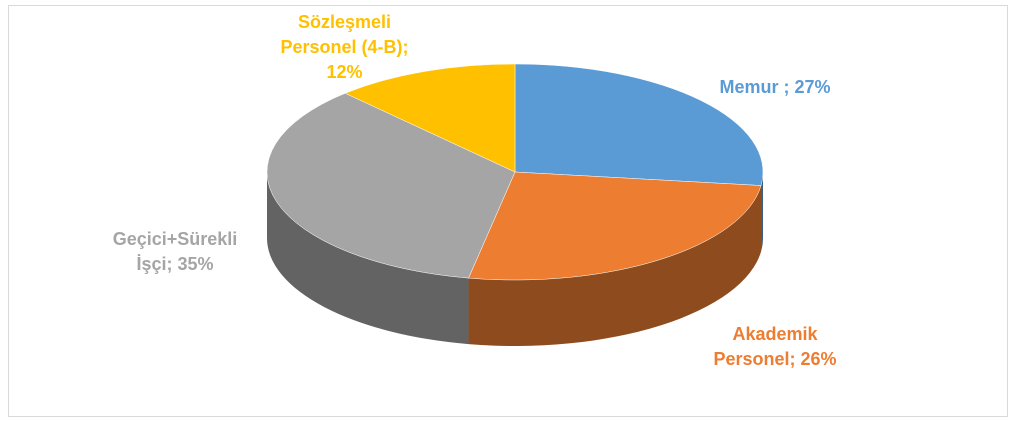 This screenshot has width=1016, height=425. I want to click on data-label: Sözleşmeli Personel (4-B); 12%, so click(344, 47).